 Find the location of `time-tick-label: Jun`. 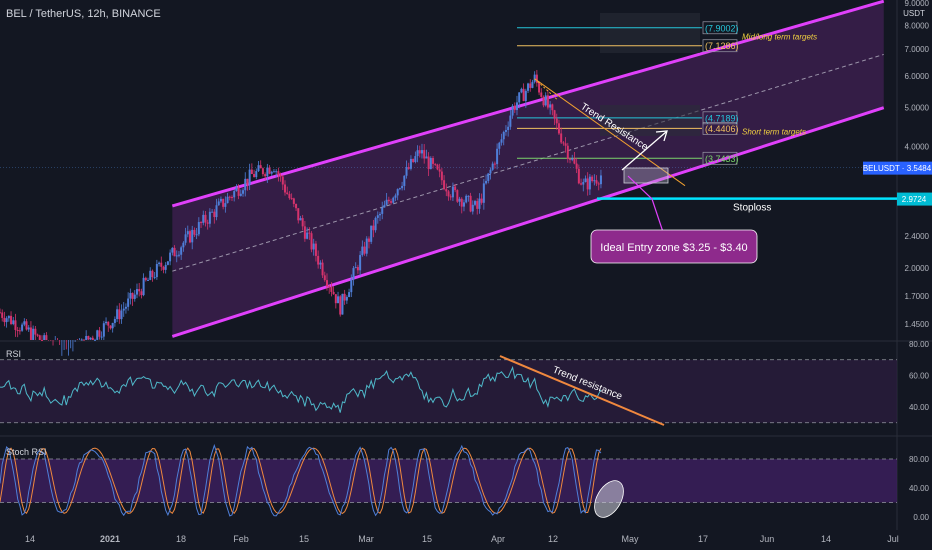

time-tick-label: Jun is located at coordinates (767, 539).